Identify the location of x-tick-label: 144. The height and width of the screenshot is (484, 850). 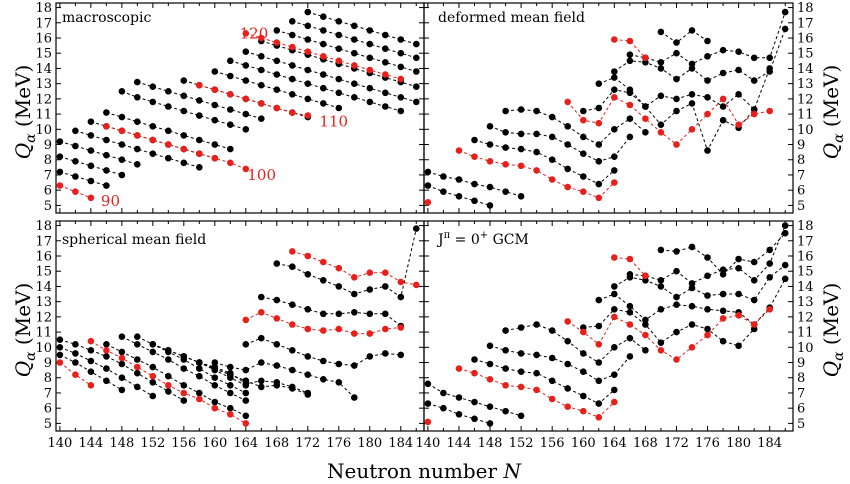
(90, 443).